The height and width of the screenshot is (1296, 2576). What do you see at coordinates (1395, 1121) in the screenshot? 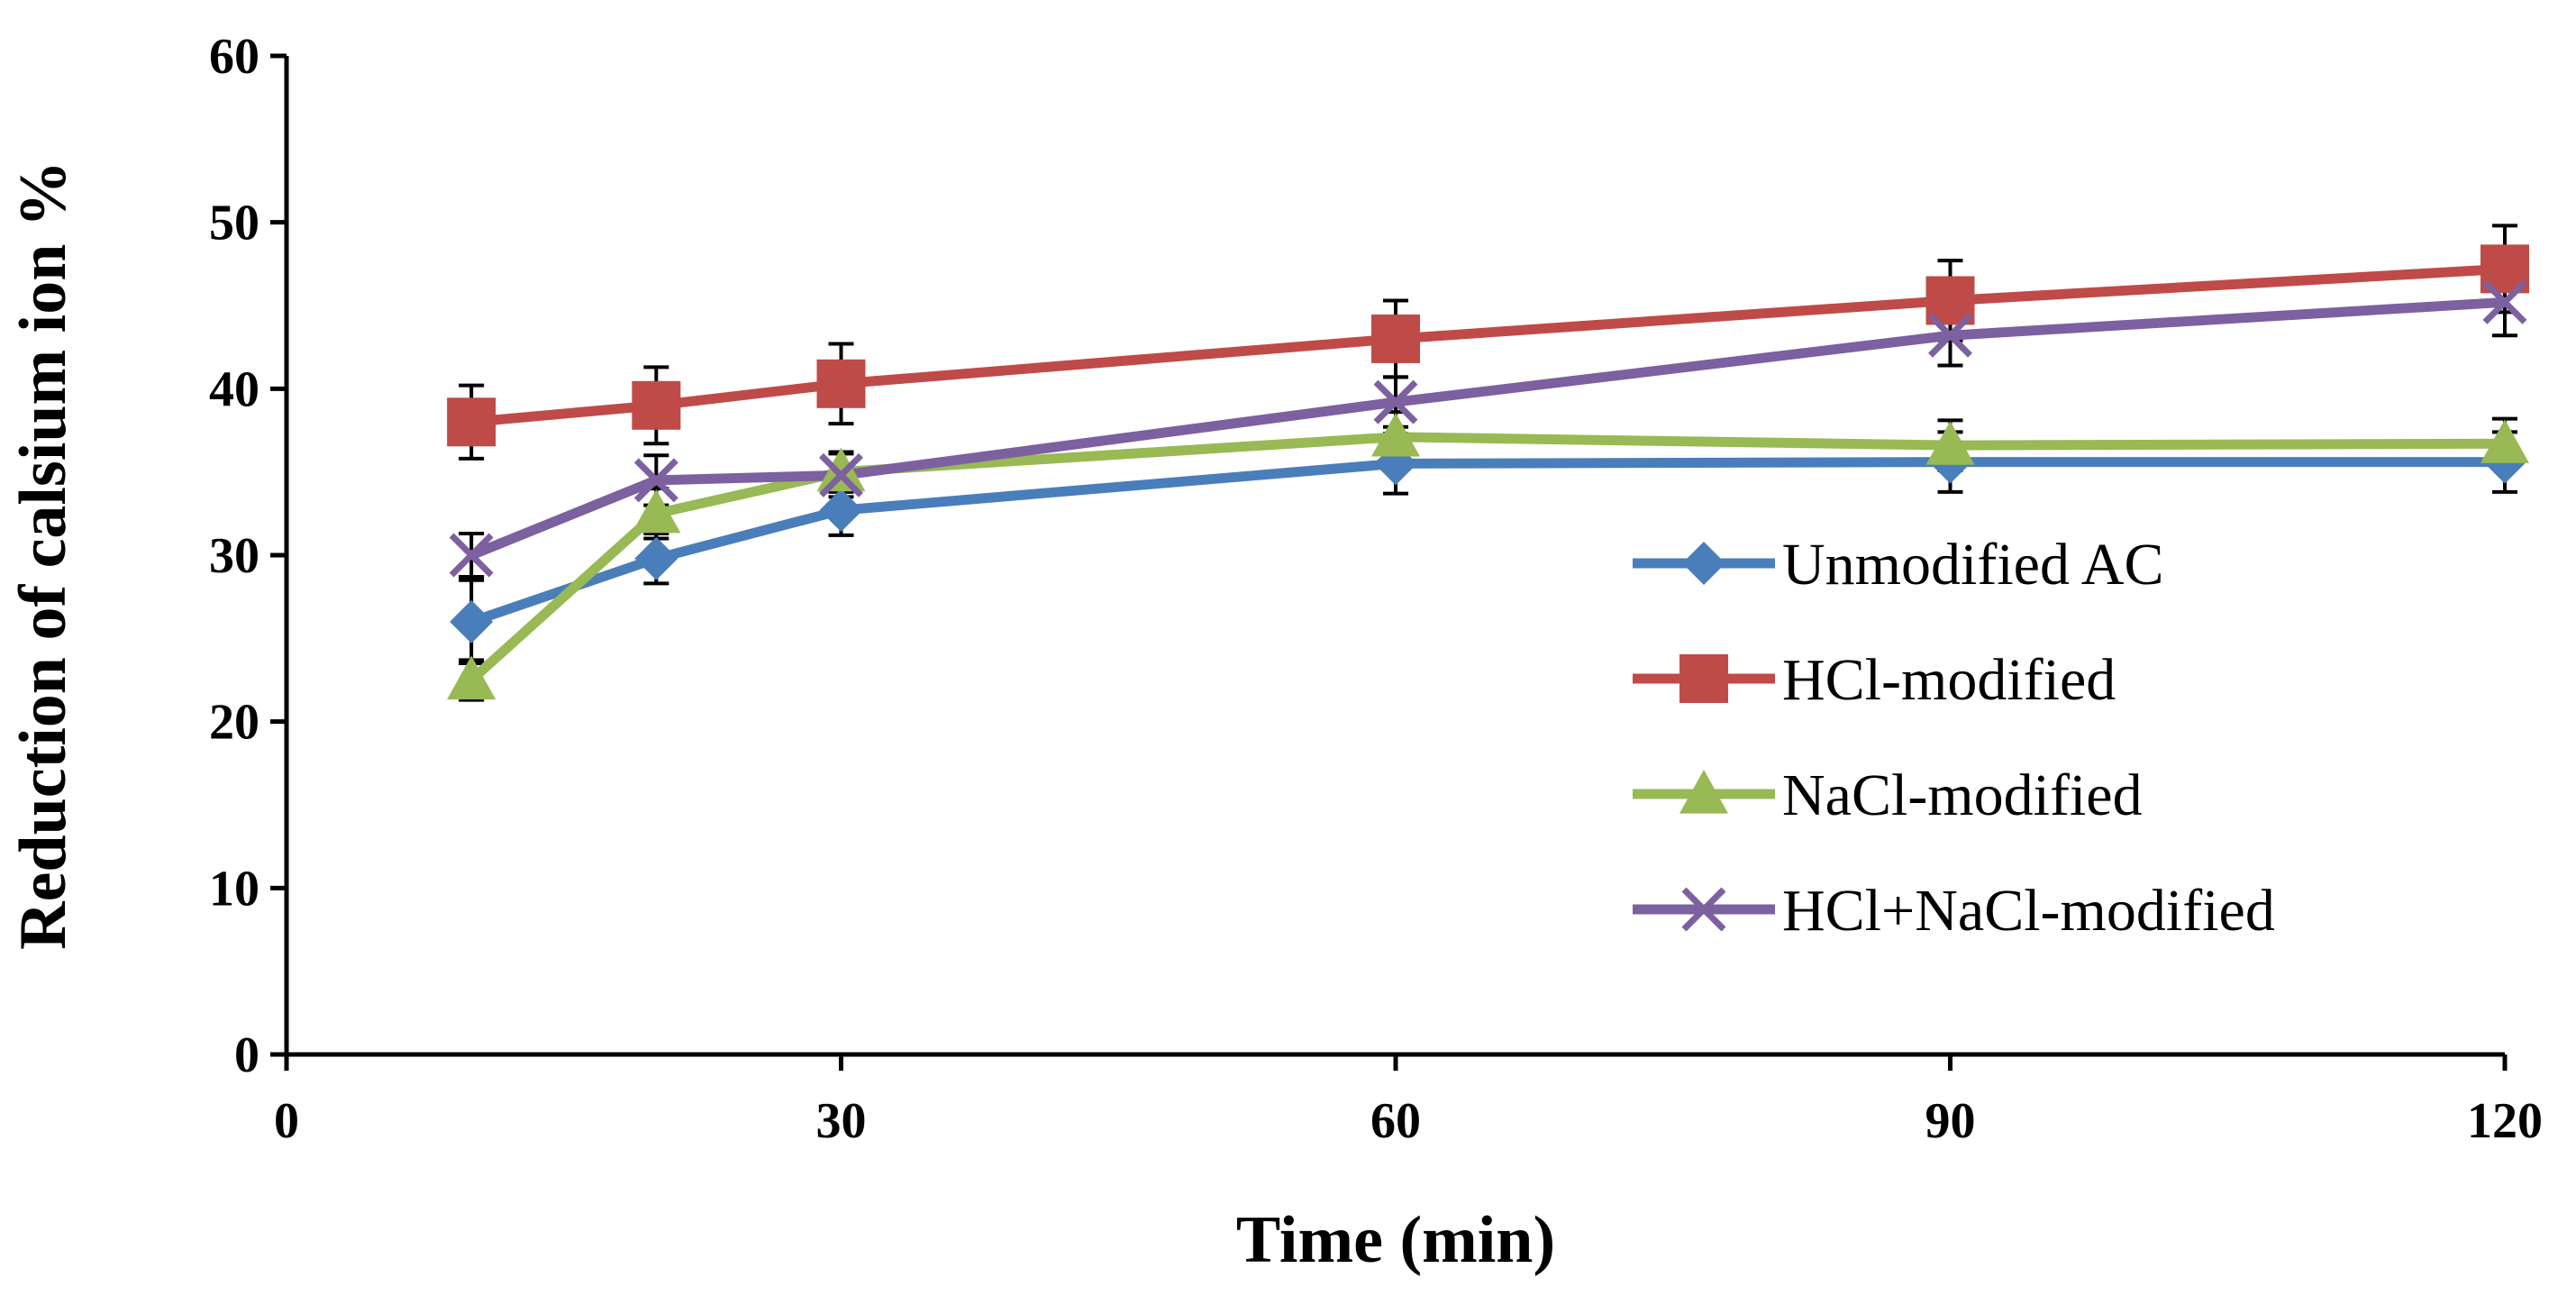
I see `x-tick-label: 60` at bounding box center [1395, 1121].